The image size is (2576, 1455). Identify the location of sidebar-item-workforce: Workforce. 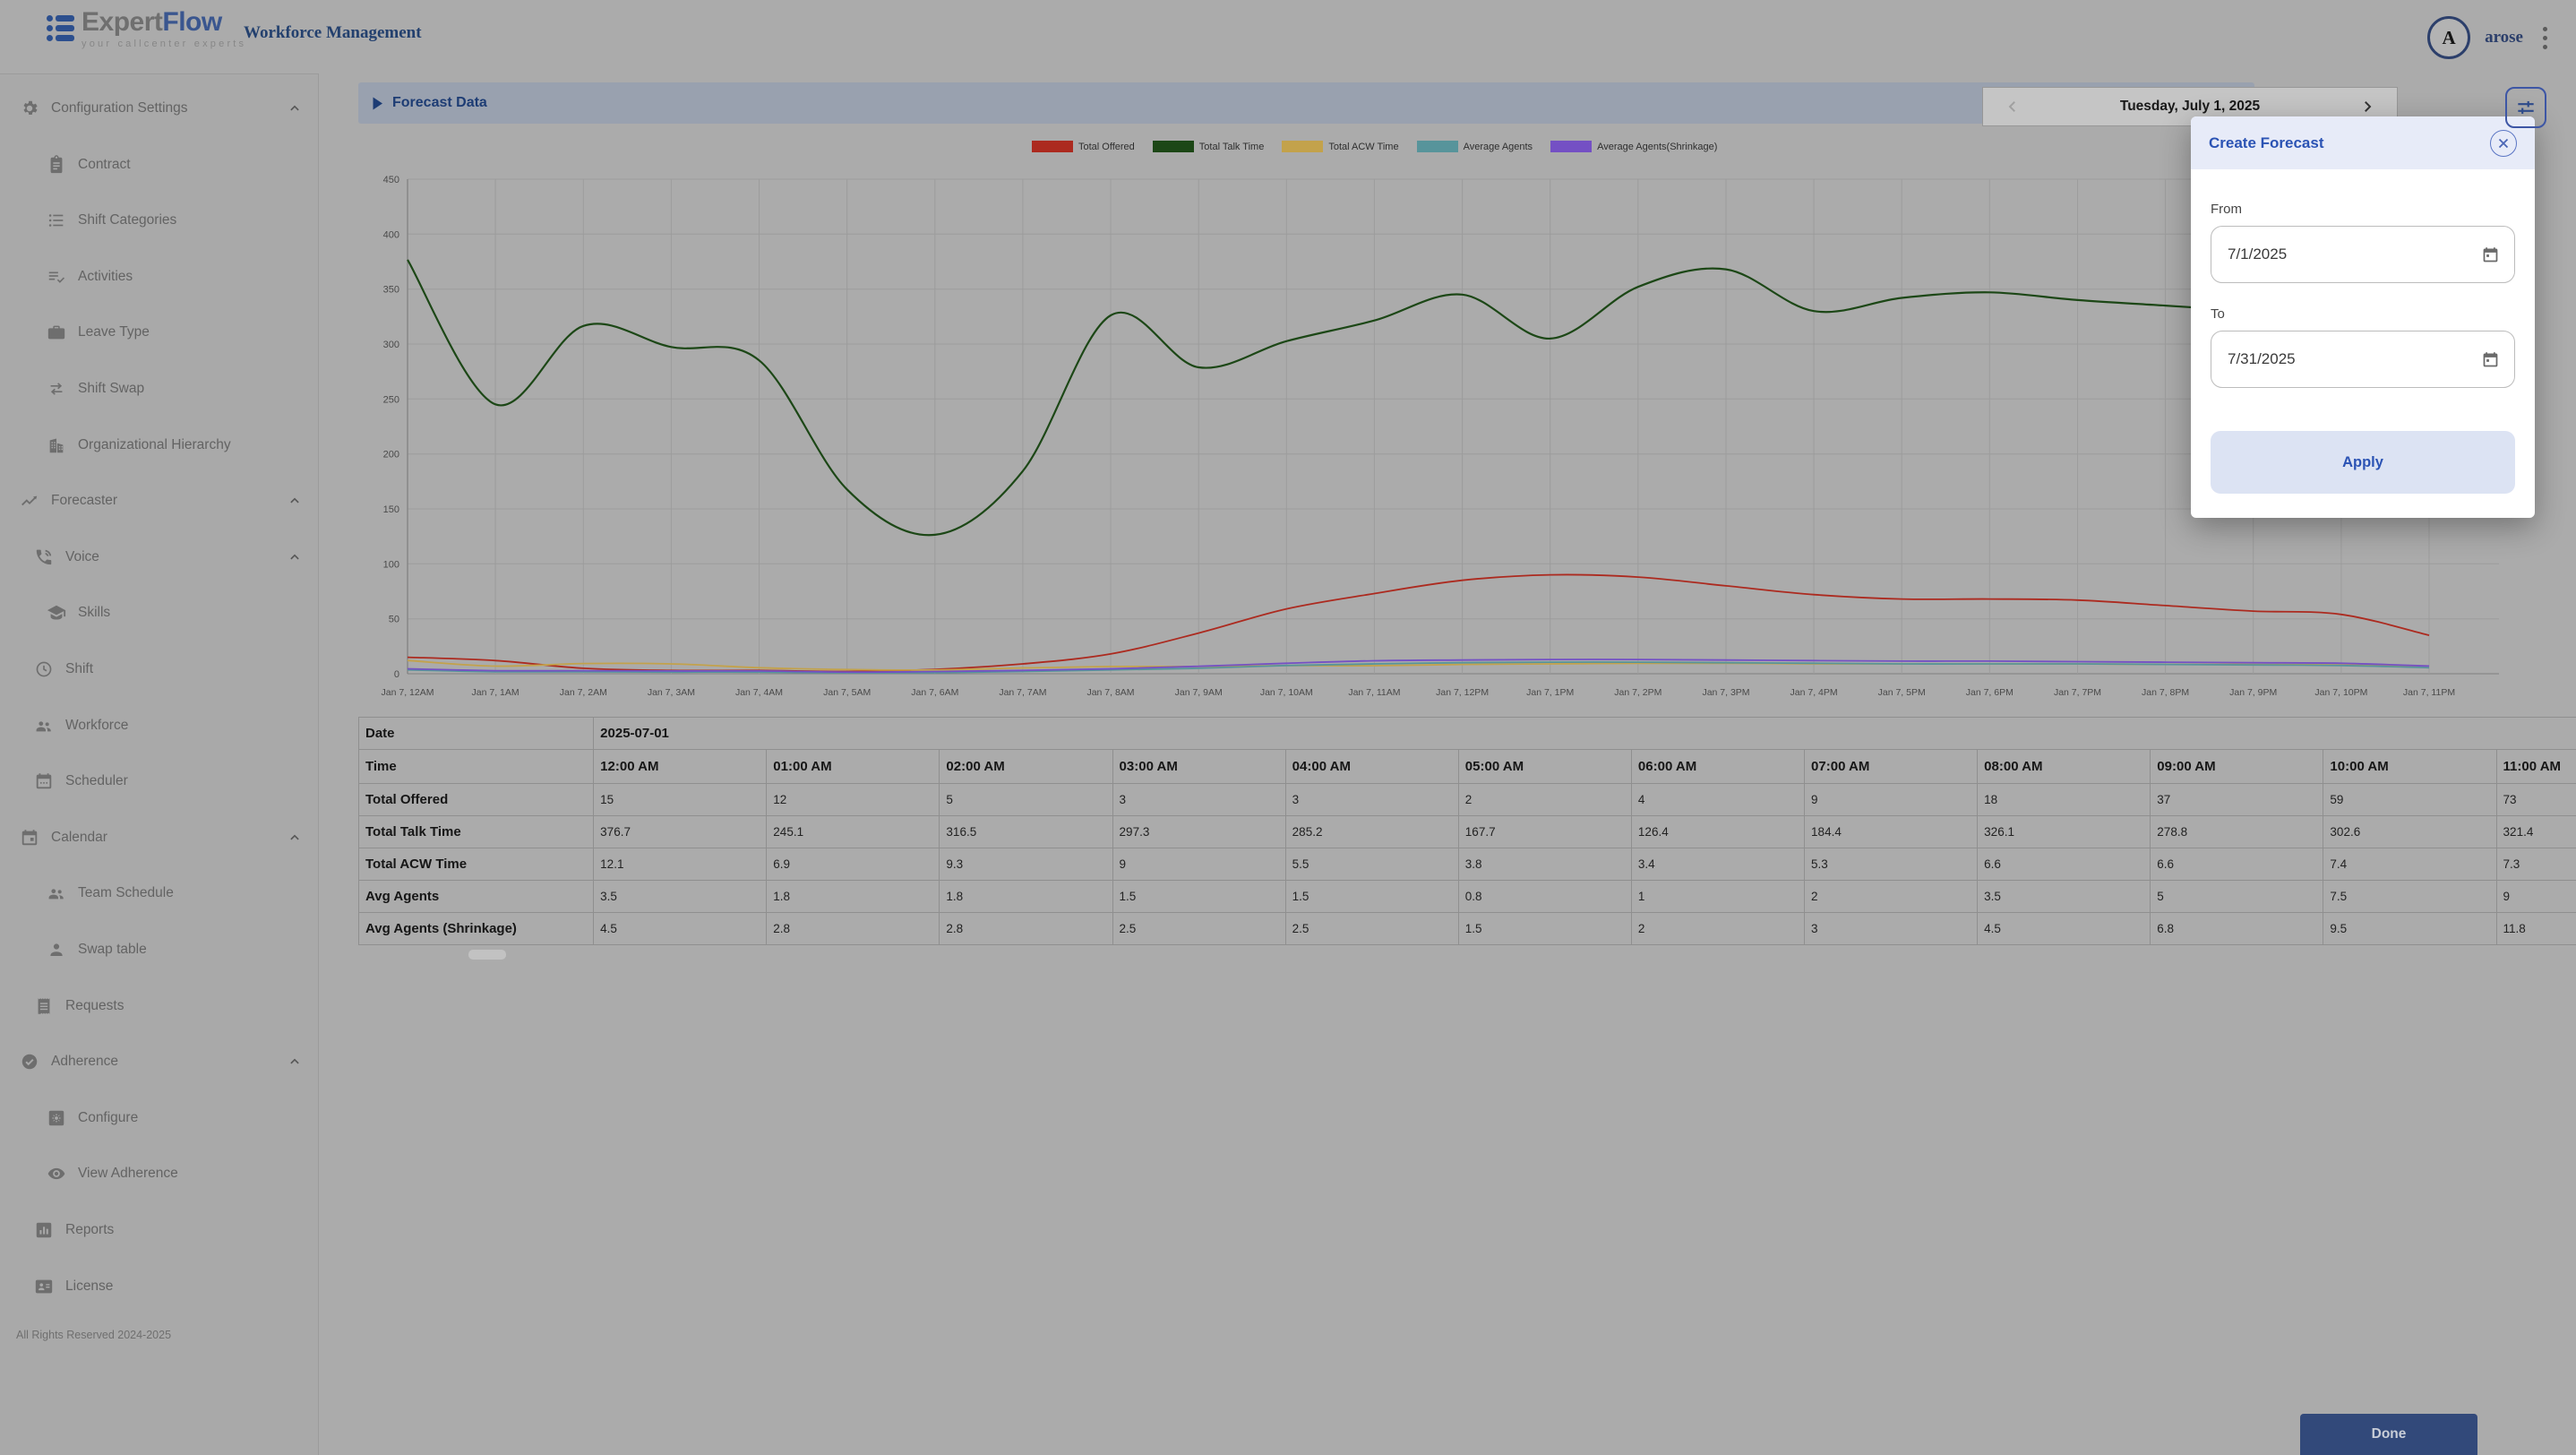
(159, 726).